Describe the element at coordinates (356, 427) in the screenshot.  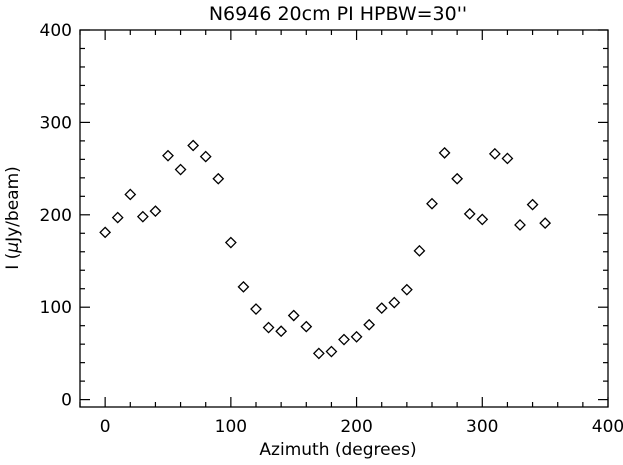
I see `x-tick-label: 200` at that location.